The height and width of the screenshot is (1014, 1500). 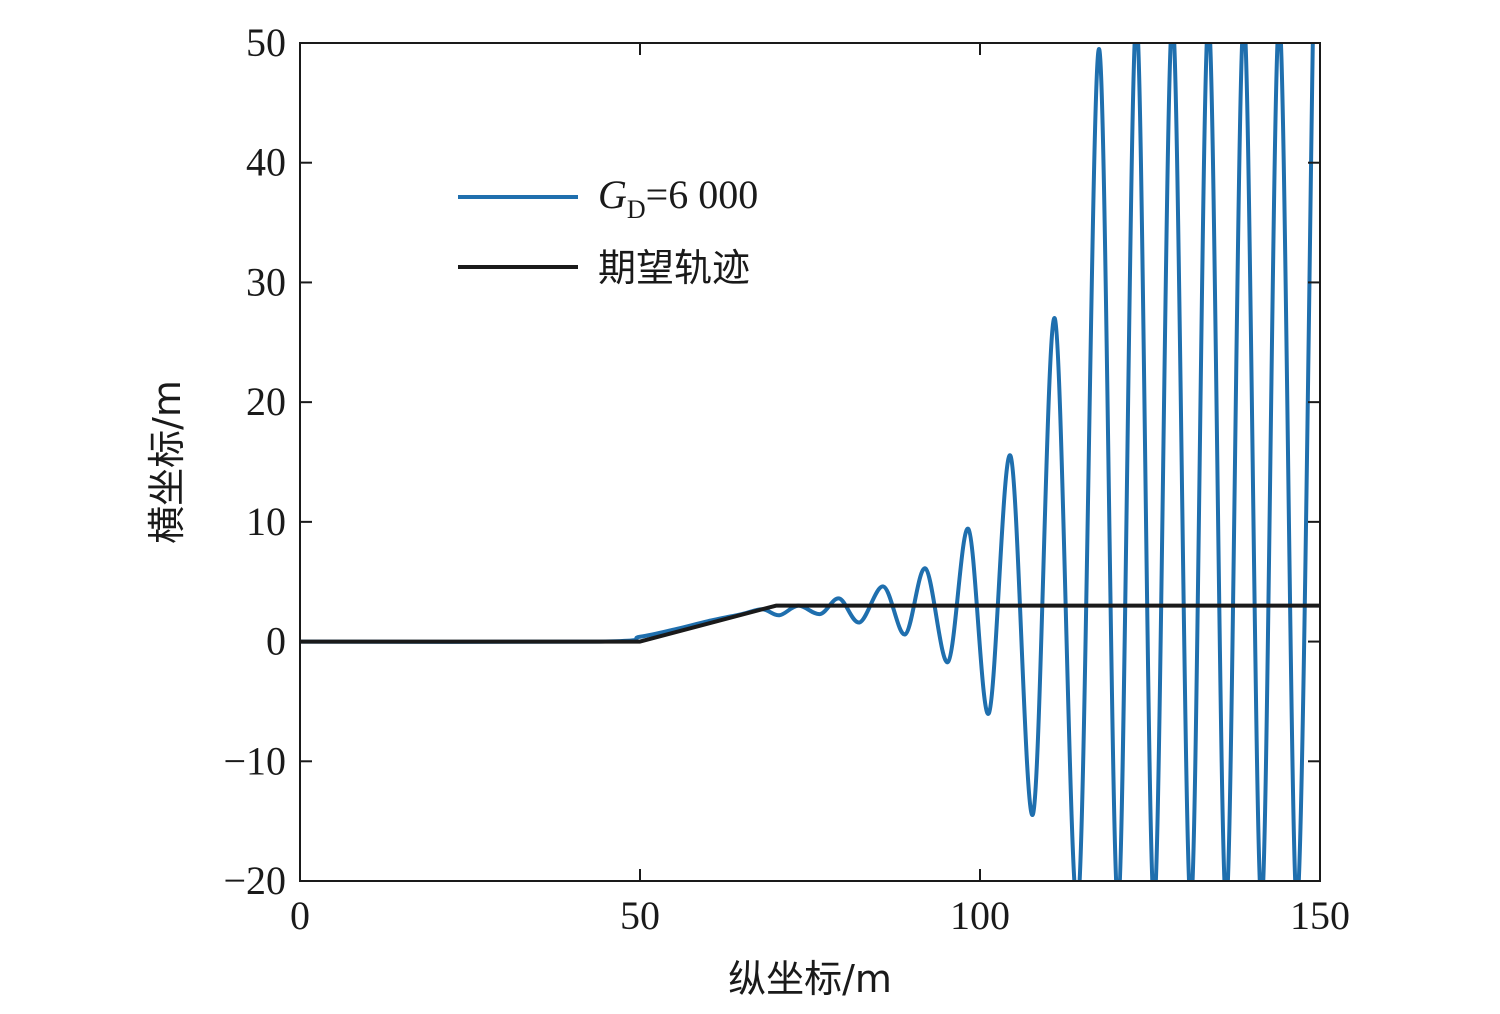 I want to click on x-tick-label: 150, so click(x=1320, y=915).